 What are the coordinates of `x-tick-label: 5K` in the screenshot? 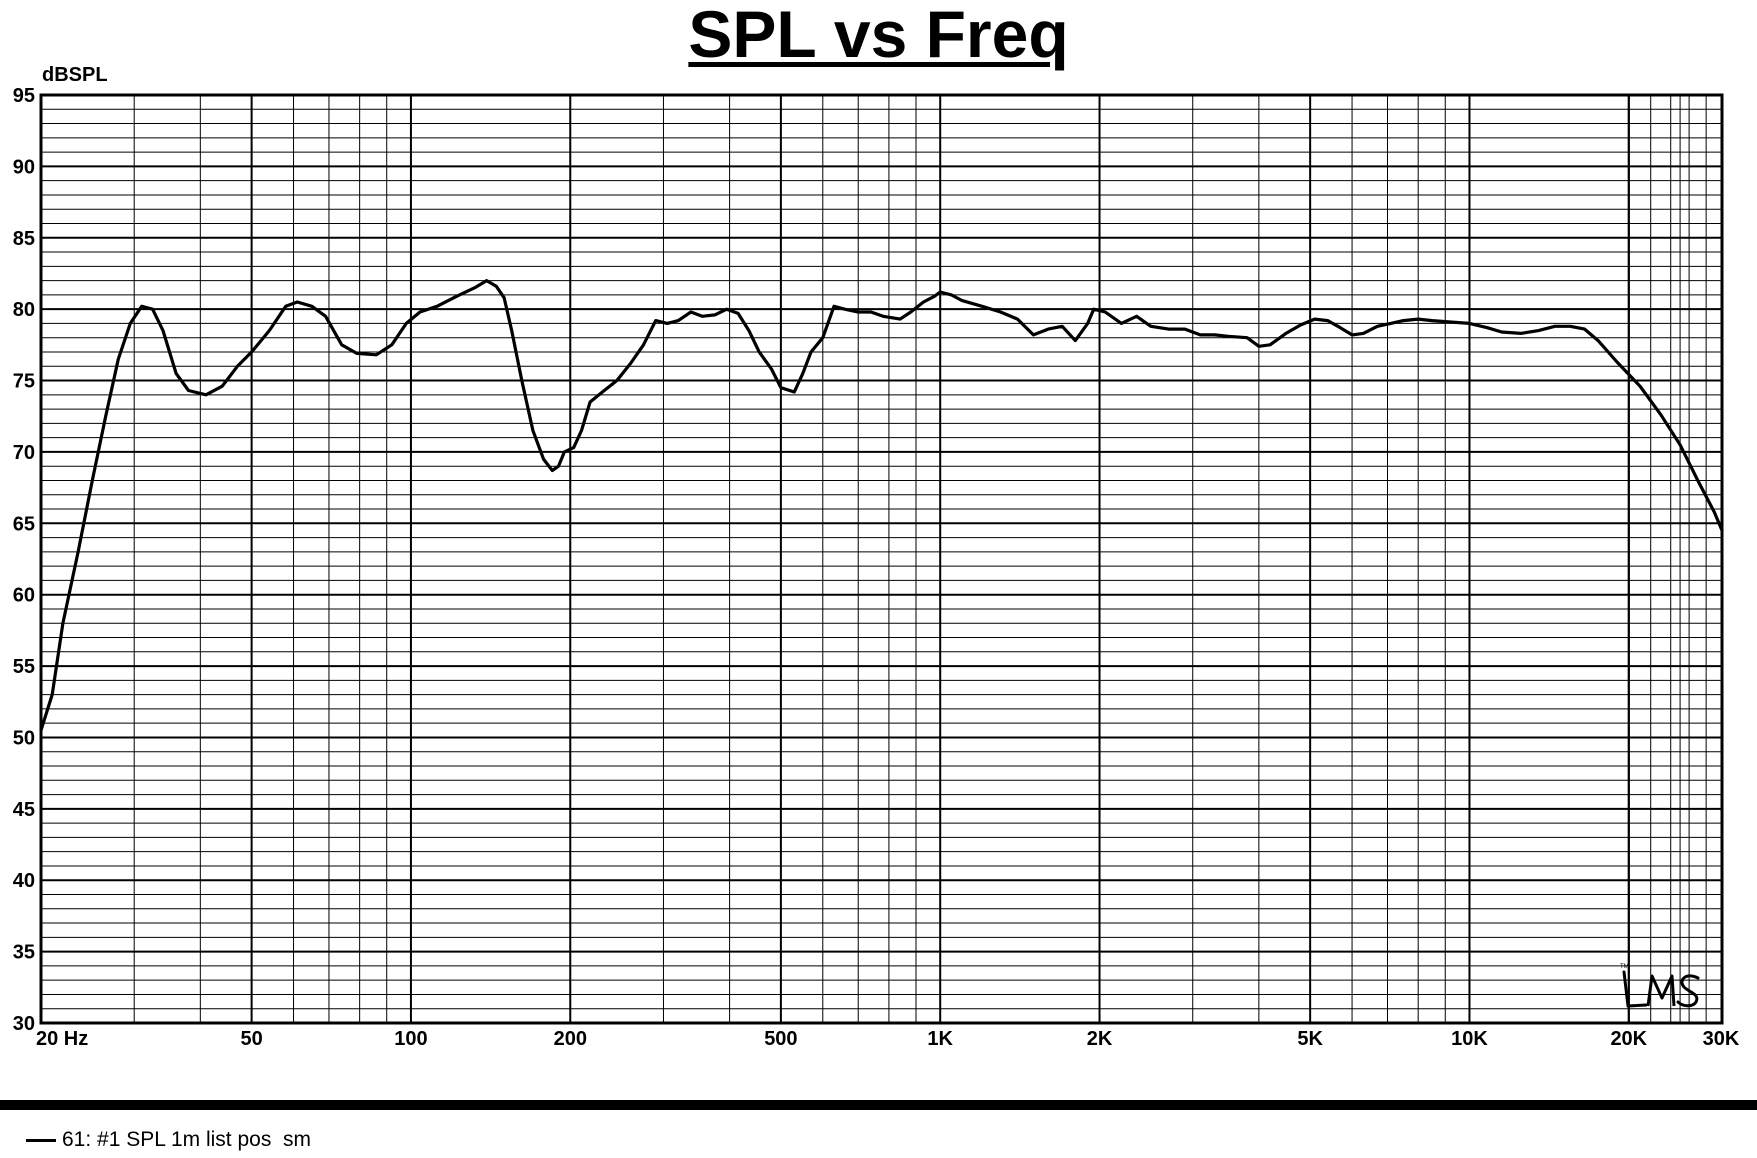 It's located at (1310, 1039).